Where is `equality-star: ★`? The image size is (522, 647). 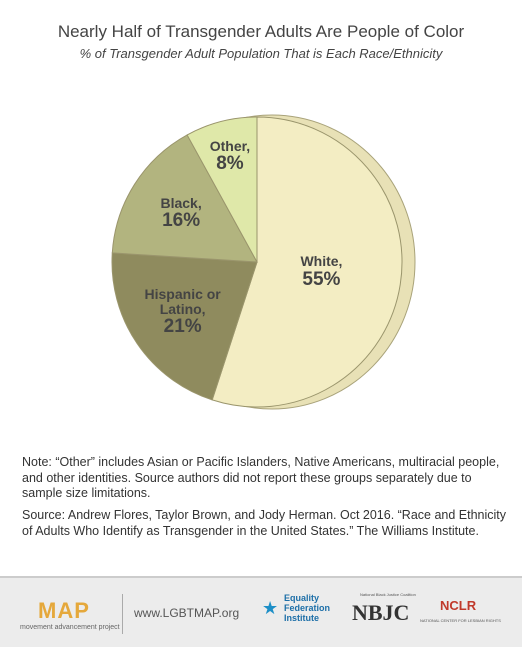 equality-star: ★ is located at coordinates (270, 608).